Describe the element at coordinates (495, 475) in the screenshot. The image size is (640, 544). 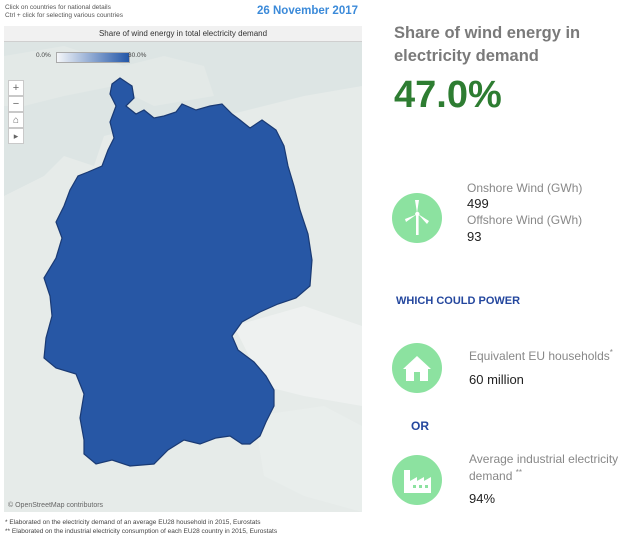
I see `industry-label-line2: demand **` at that location.